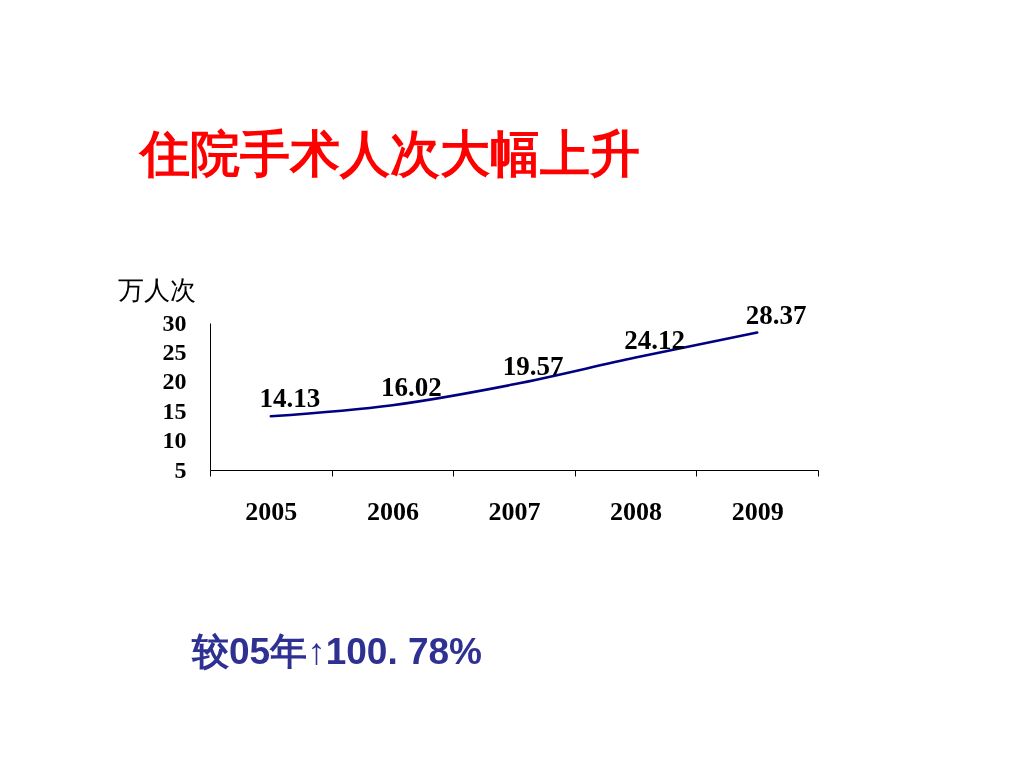  I want to click on text: 较05年↑100. 78%, so click(337, 651).